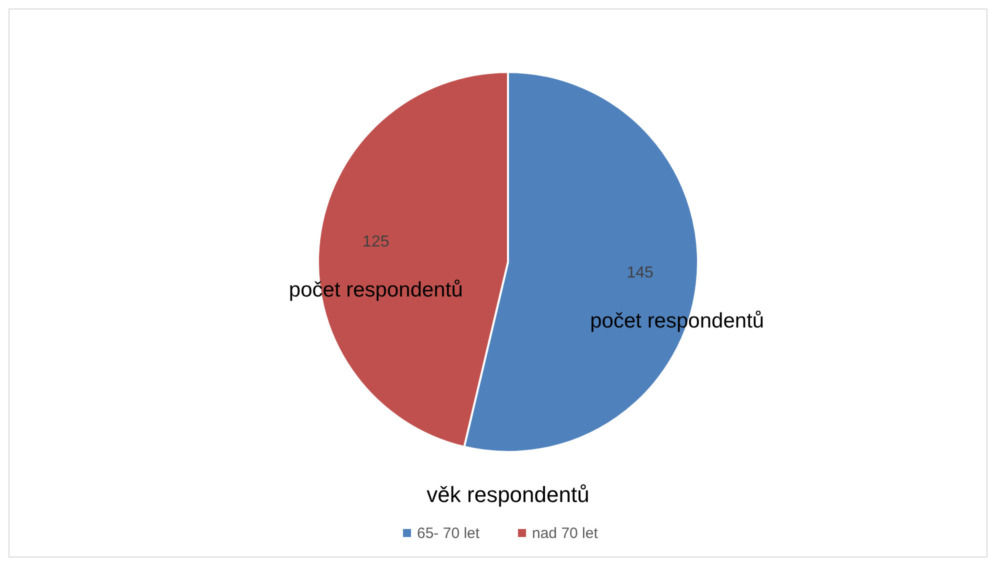  What do you see at coordinates (376, 242) in the screenshot?
I see `data-label: 125` at bounding box center [376, 242].